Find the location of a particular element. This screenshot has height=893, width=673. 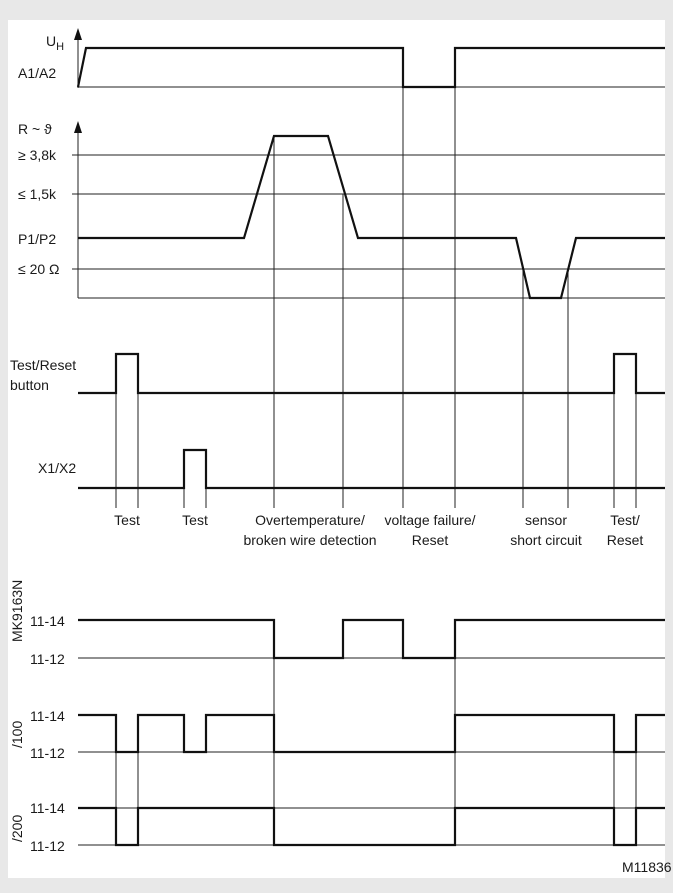

figure-id: M11836 is located at coordinates (647, 867).